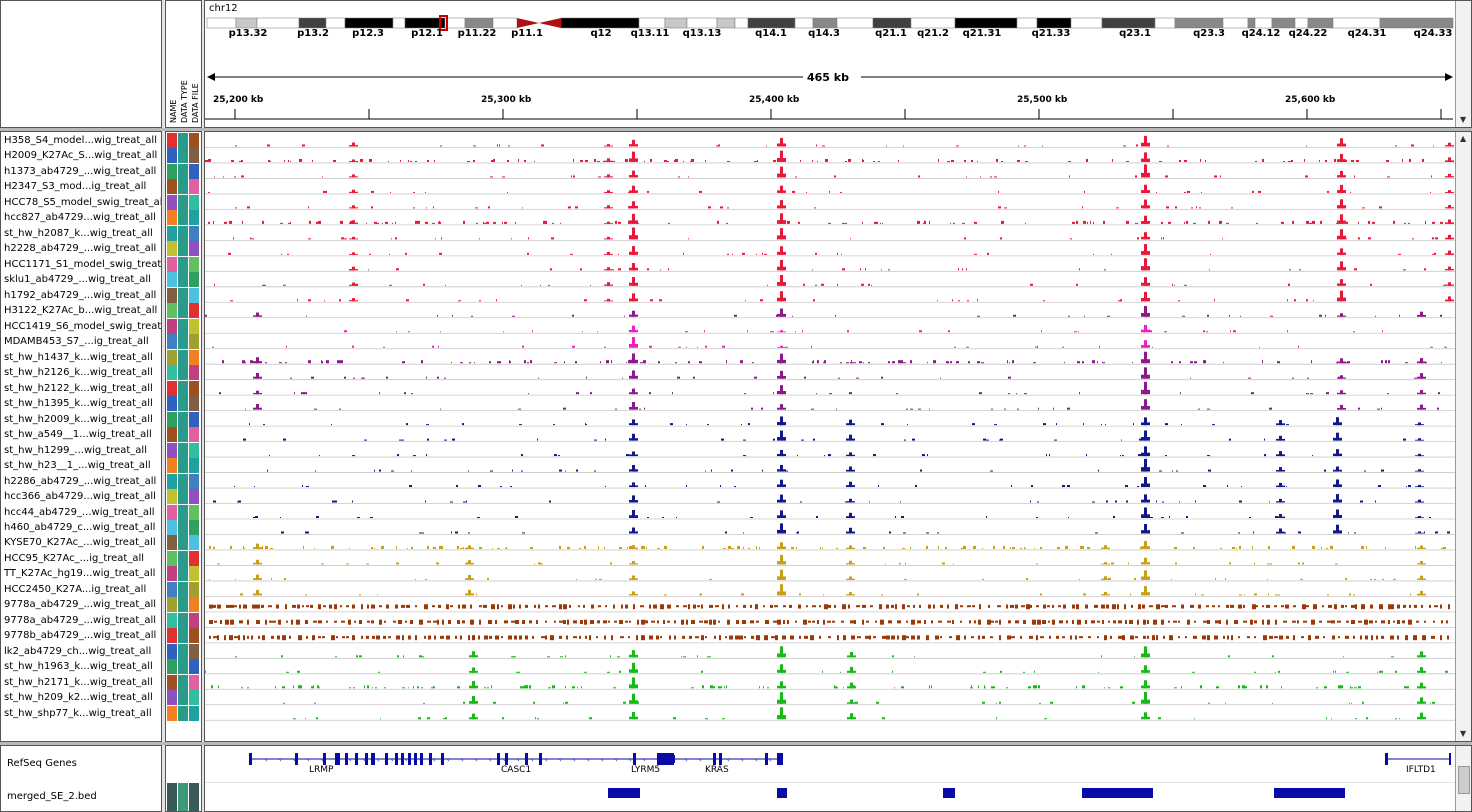 Image resolution: width=1472 pixels, height=812 pixels. I want to click on scroll-up-icon: ▲, so click(1463, 138).